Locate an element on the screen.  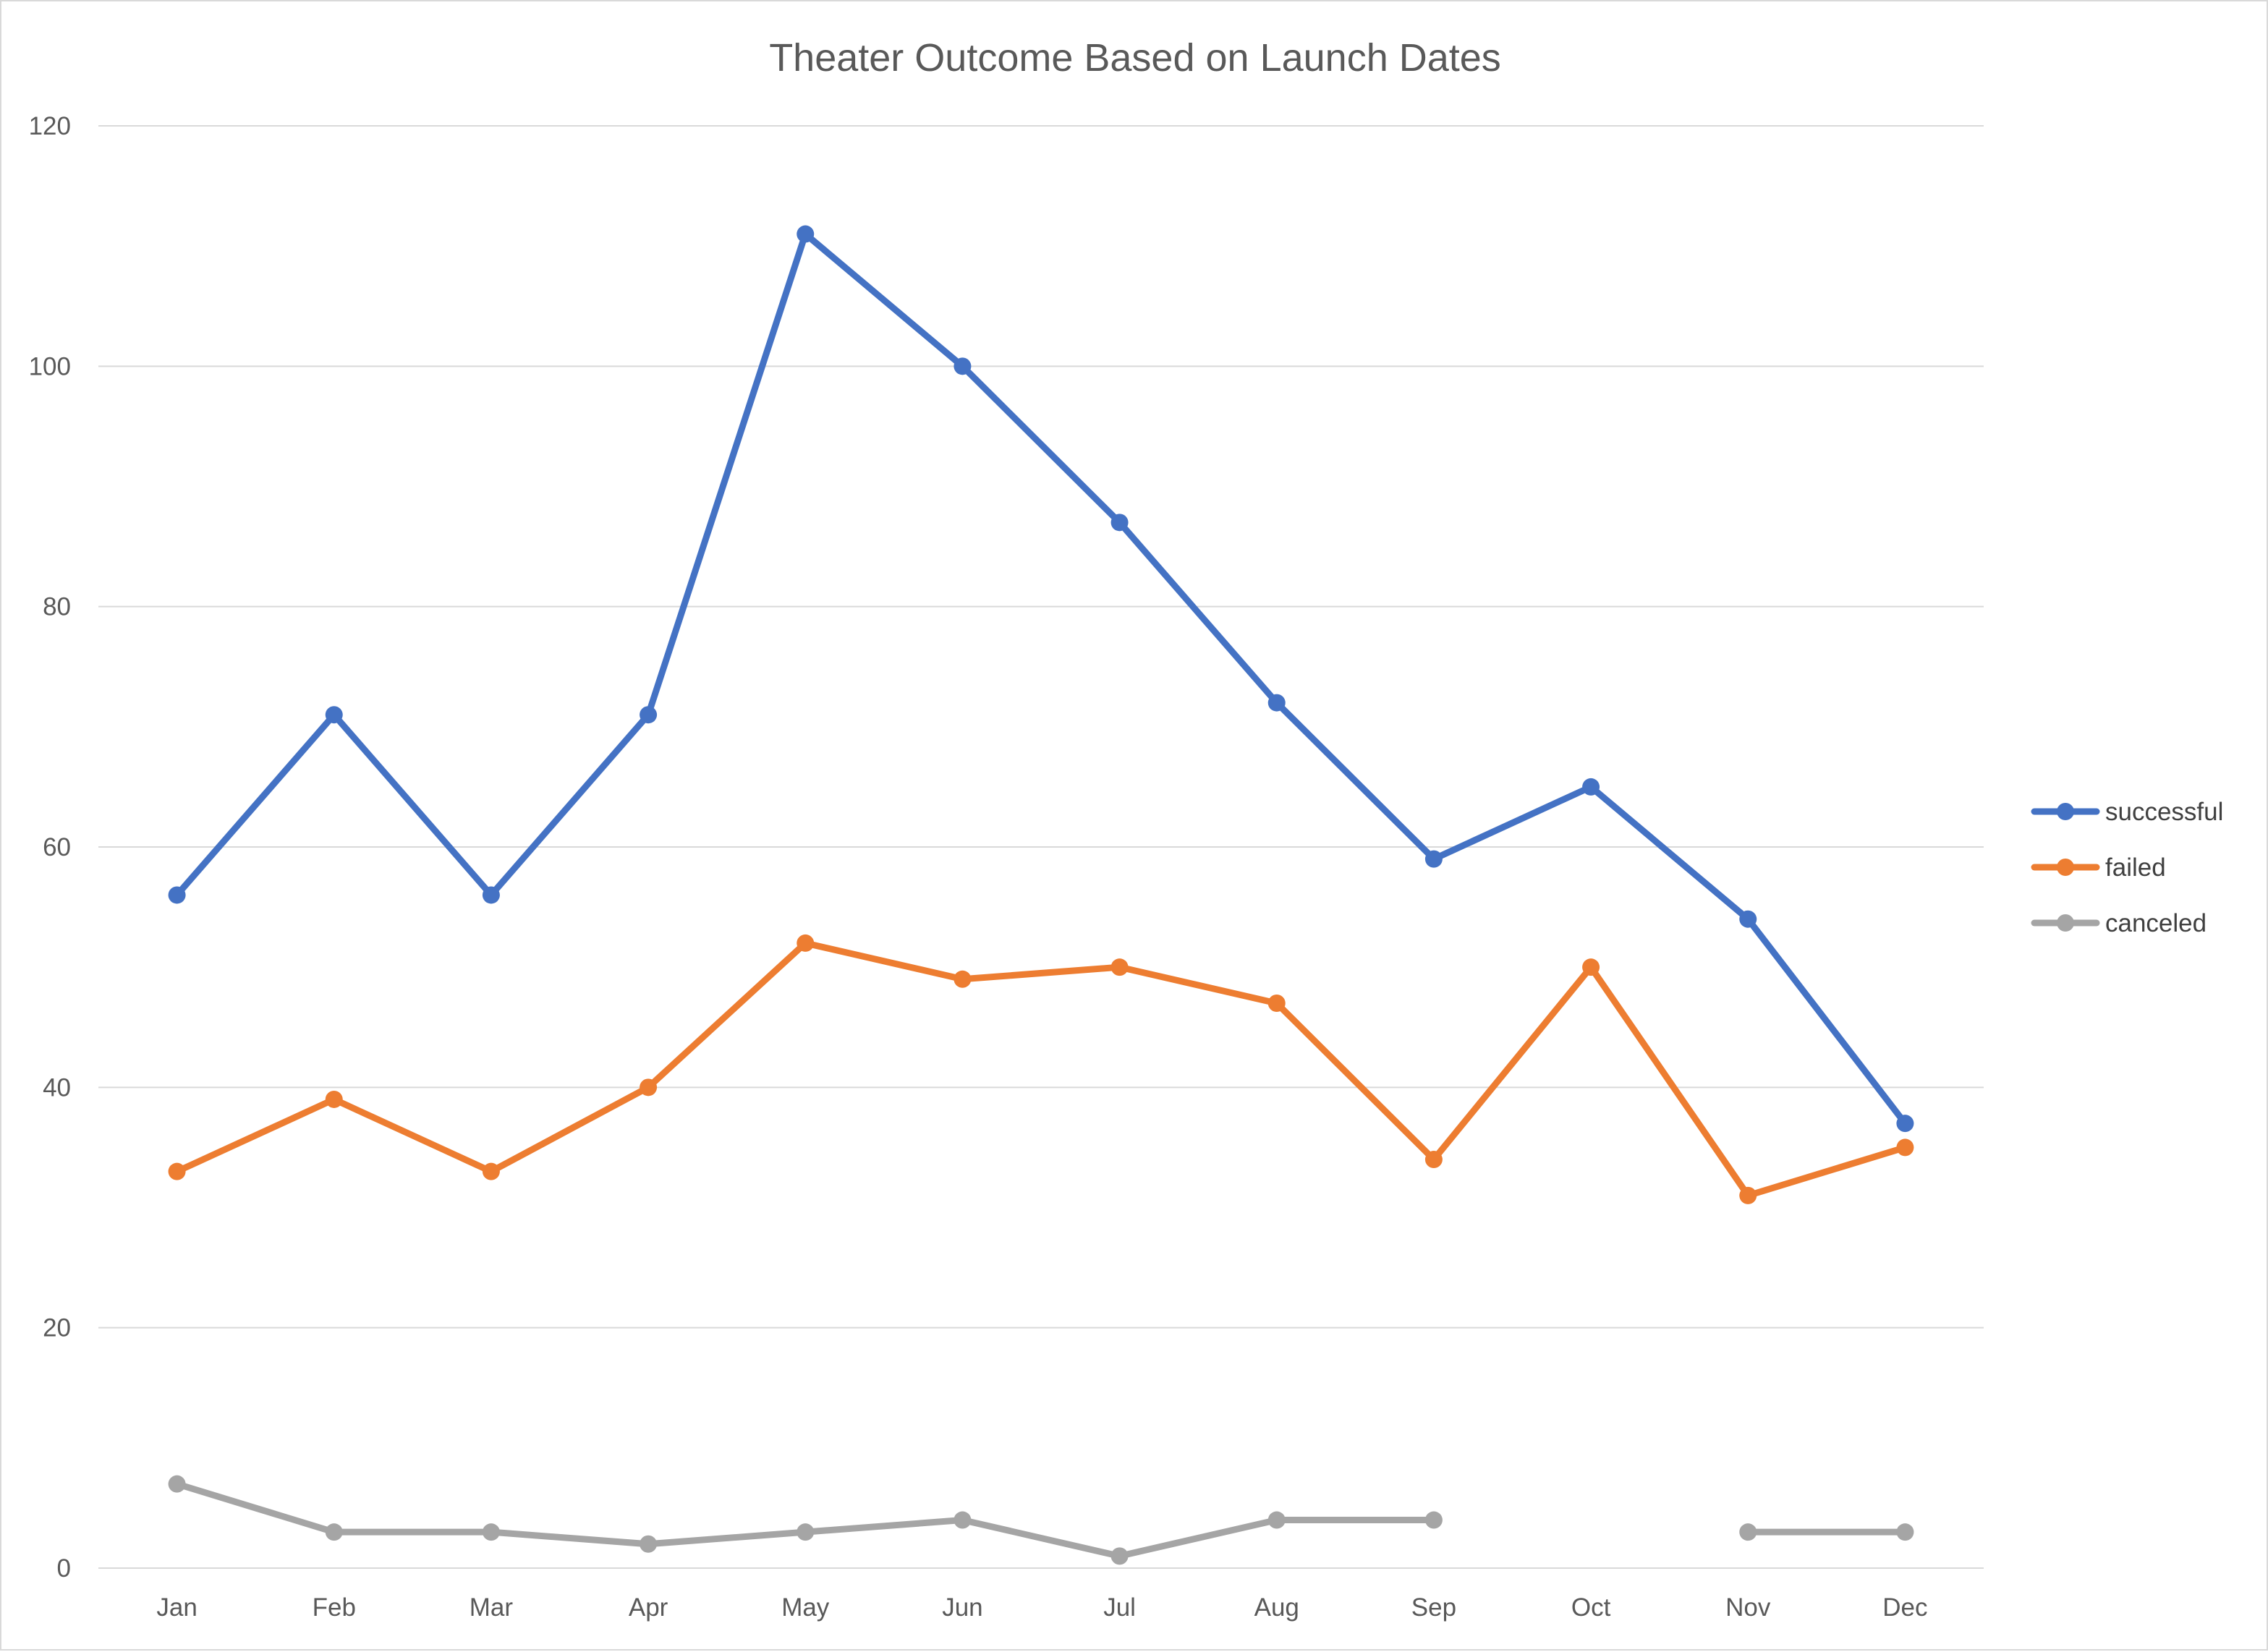
x-tick-label: Dec is located at coordinates (1905, 1607).